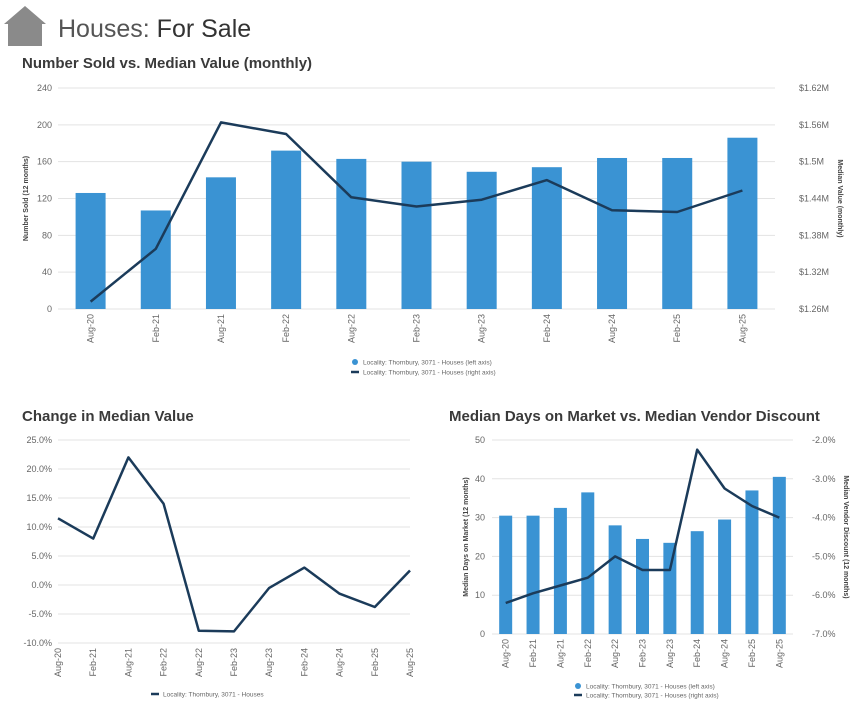 The height and width of the screenshot is (710, 851). Describe the element at coordinates (466, 536) in the screenshot. I see `y-axis-title: Median Days on Market (12 months)` at that location.